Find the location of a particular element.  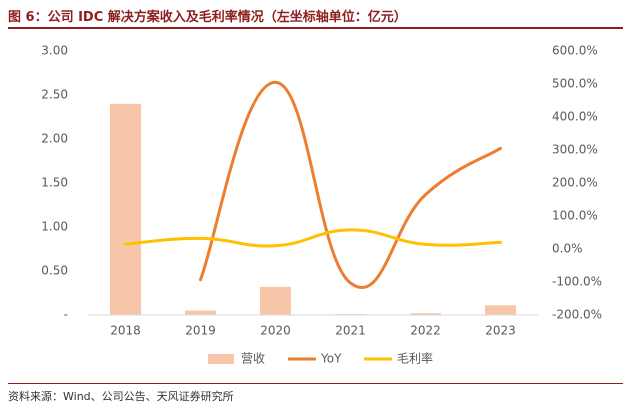

left-axis: - 0.50 1.00 1.50 2.00 2.50 3.00 is located at coordinates (54, 183).